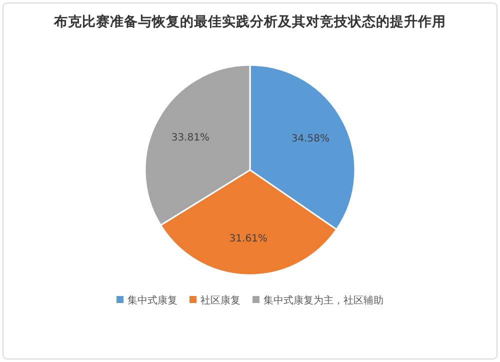 The image size is (500, 362). I want to click on data-label: 31.61%, so click(248, 239).